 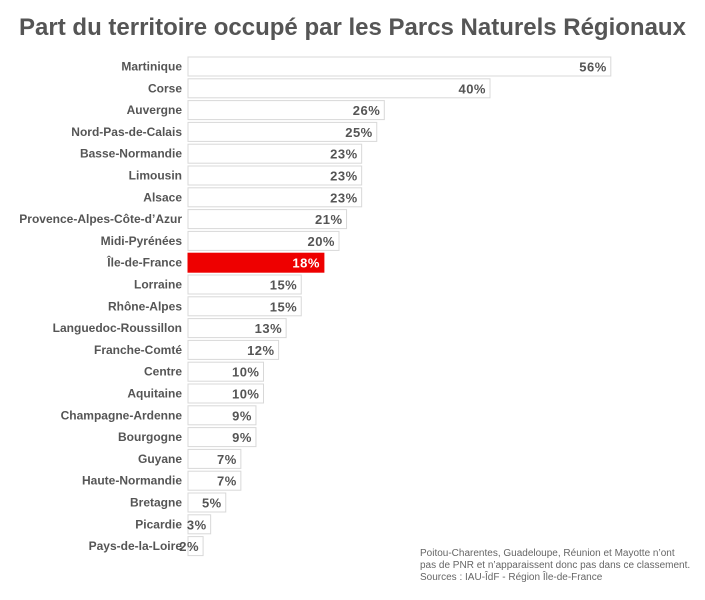 What do you see at coordinates (189, 546) in the screenshot?
I see `value-label: 2%` at bounding box center [189, 546].